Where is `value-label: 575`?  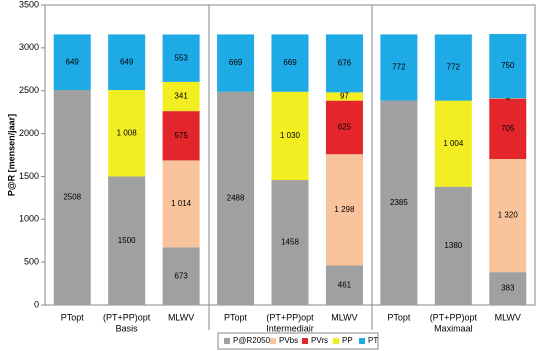 value-label: 575 is located at coordinates (181, 135).